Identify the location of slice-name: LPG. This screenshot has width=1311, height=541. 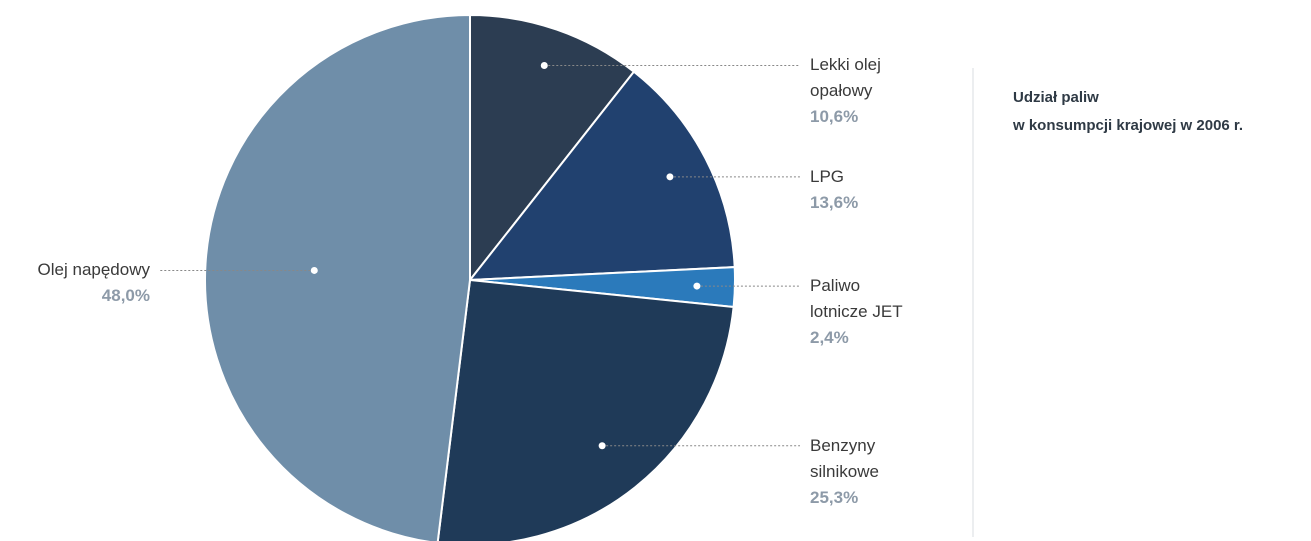
(827, 176).